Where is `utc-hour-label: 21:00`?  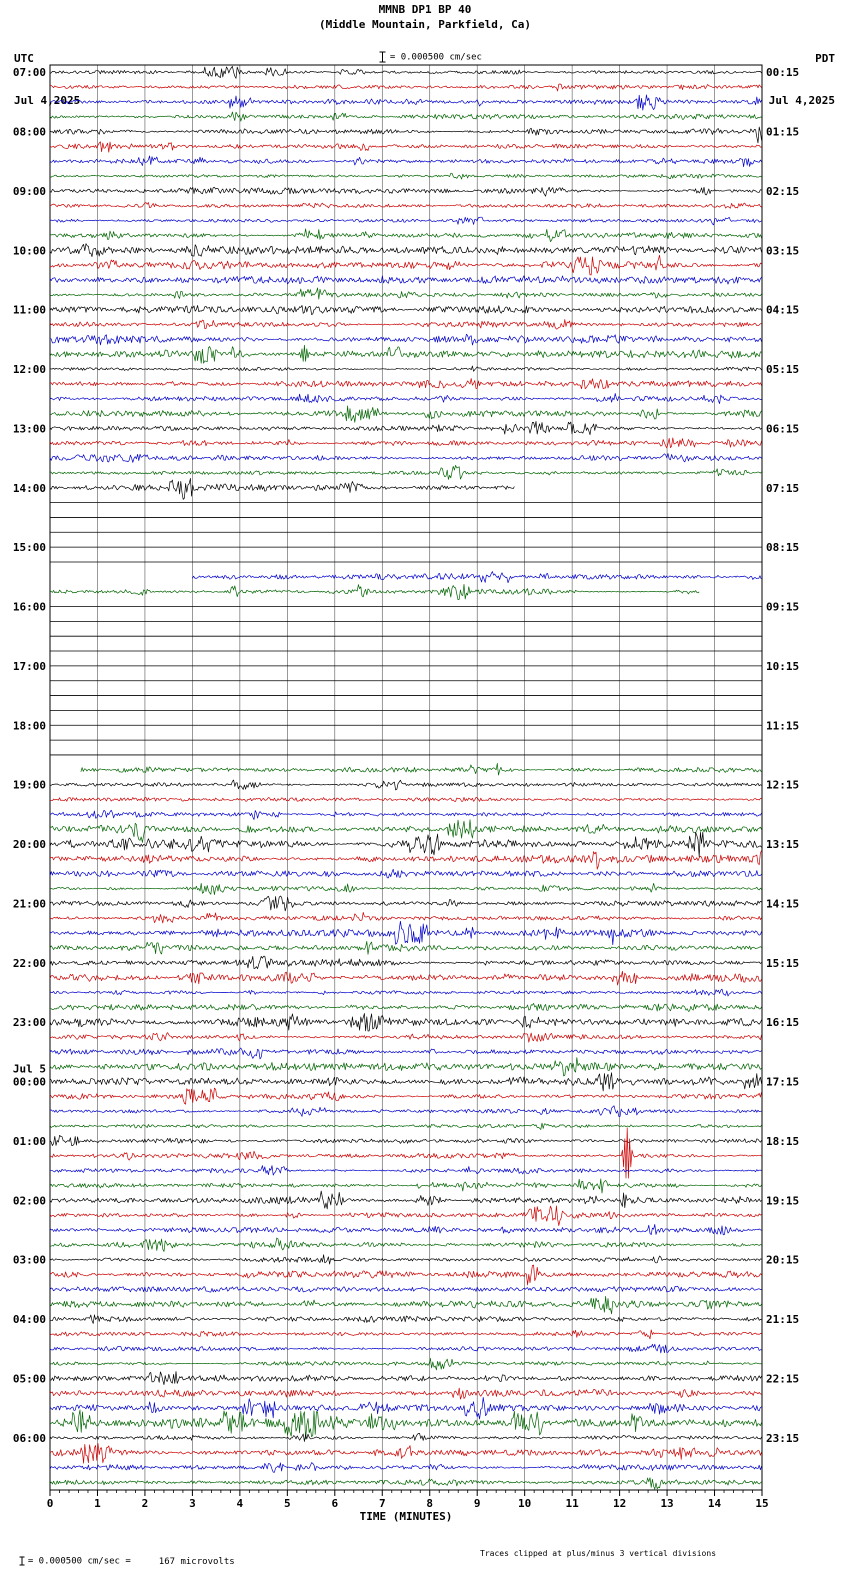
utc-hour-label: 21:00 is located at coordinates (29, 903).